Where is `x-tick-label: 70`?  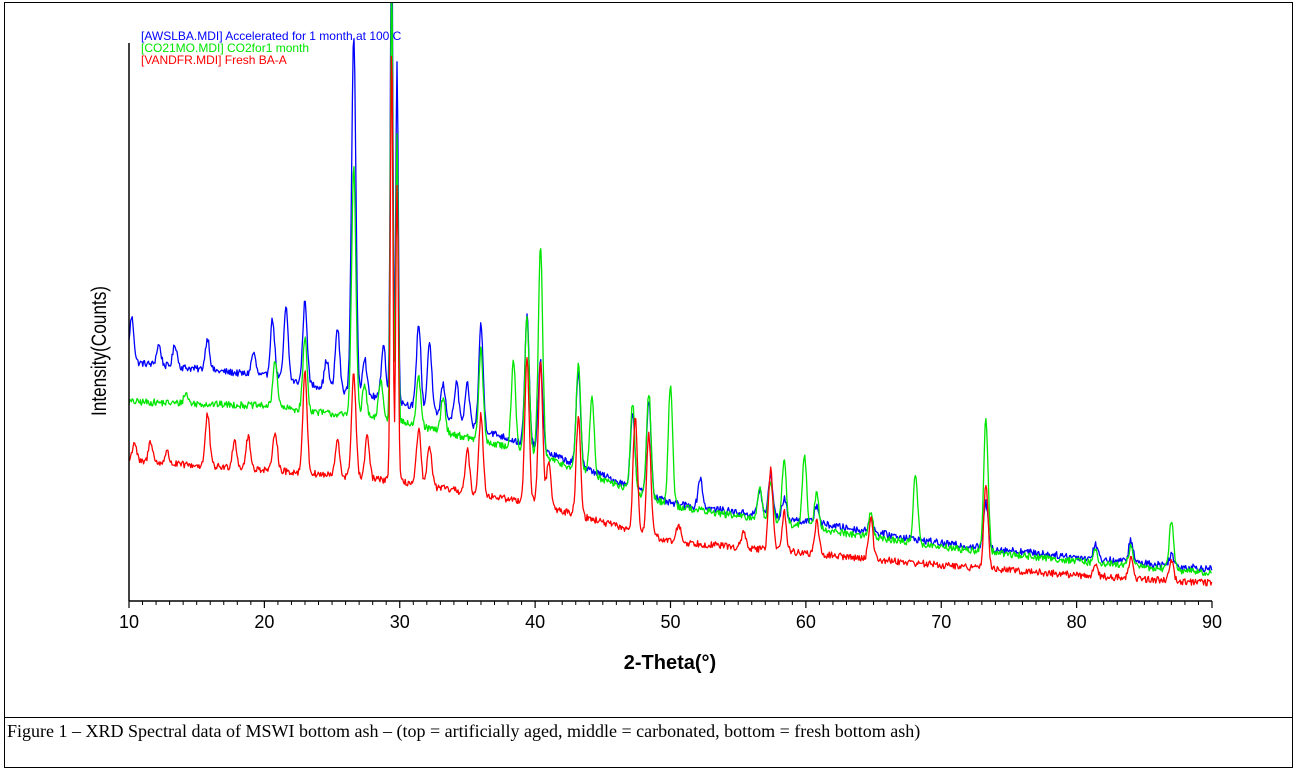
x-tick-label: 70 is located at coordinates (941, 622).